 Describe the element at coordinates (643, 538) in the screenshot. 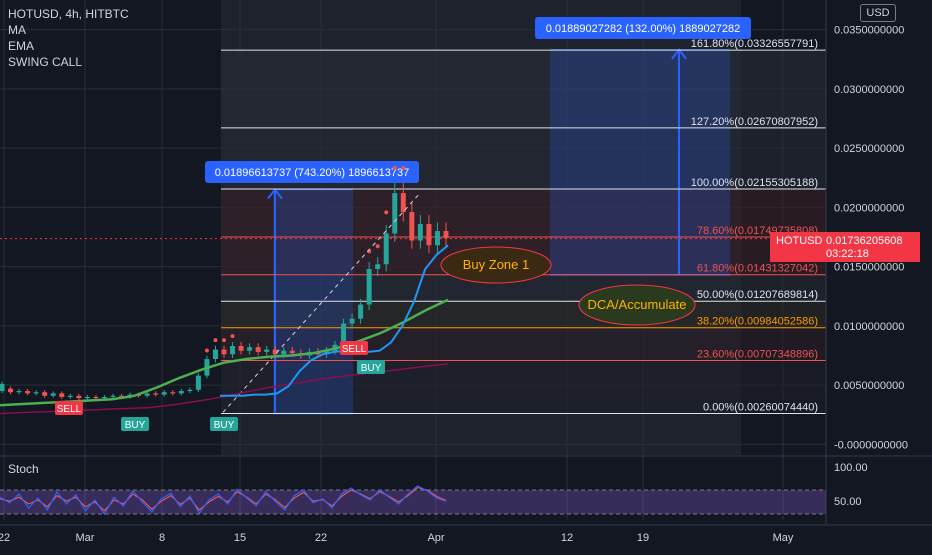

I see `x-tick-label-7: 19` at that location.